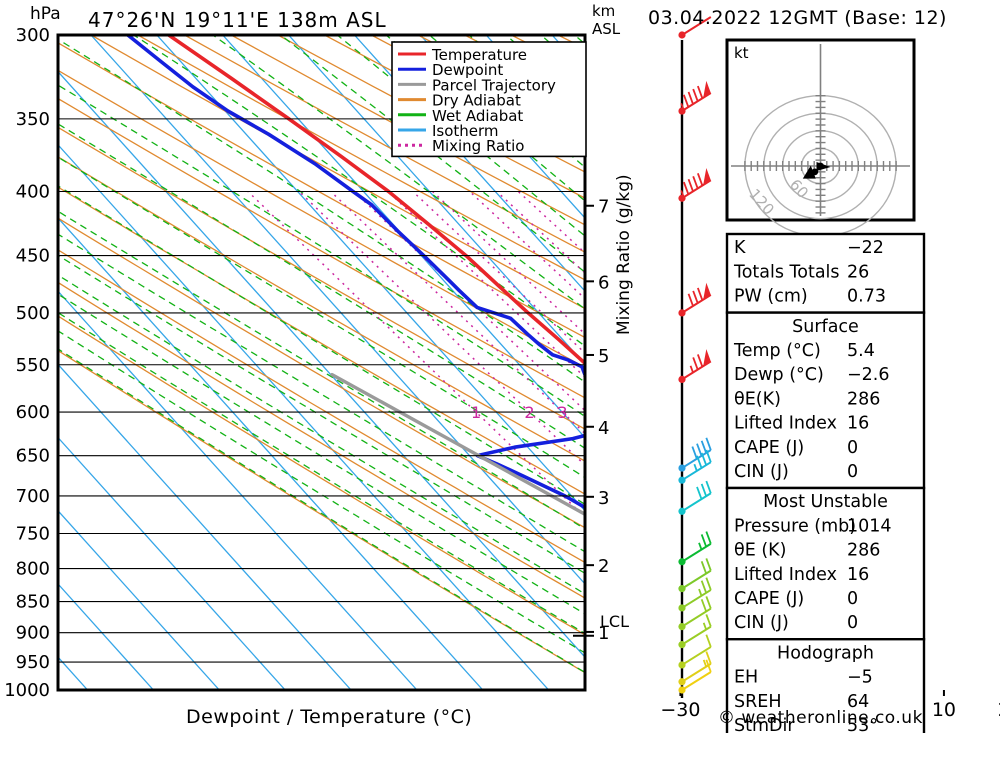 The width and height of the screenshot is (1000, 770). Describe the element at coordinates (33, 456) in the screenshot. I see `svg-text: 650` at that location.